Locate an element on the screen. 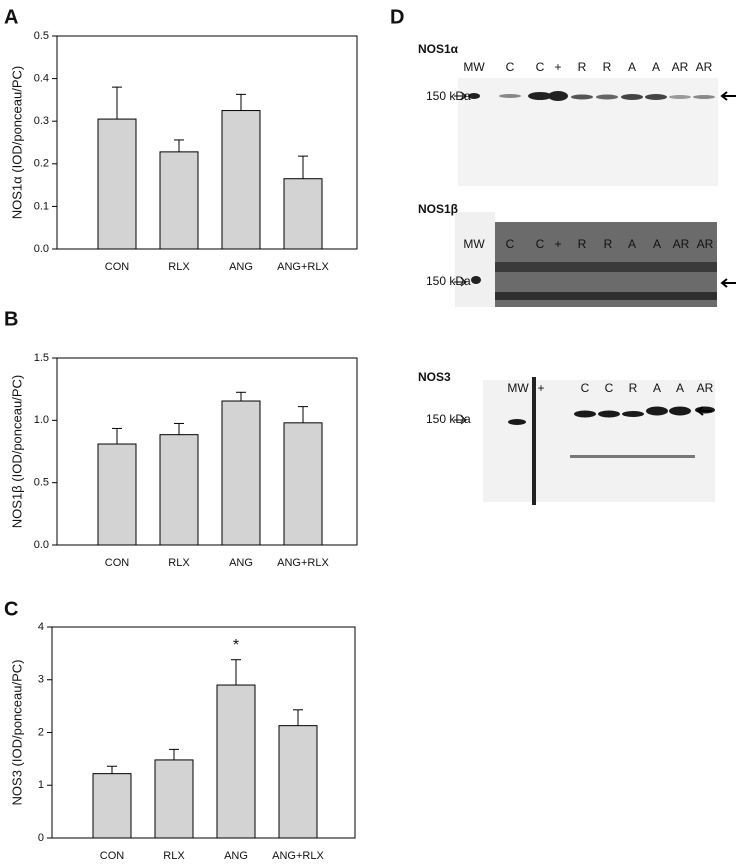  bands is located at coordinates (591, 96).